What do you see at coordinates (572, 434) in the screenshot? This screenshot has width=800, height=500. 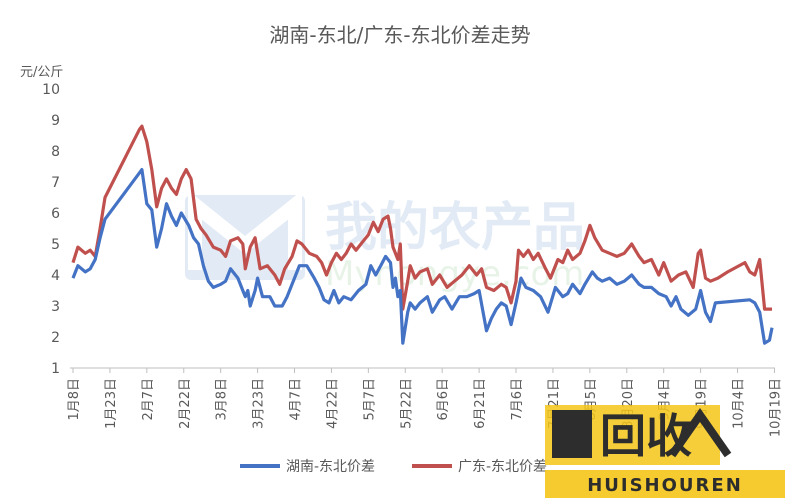 I see `brand-badge-box` at bounding box center [572, 434].